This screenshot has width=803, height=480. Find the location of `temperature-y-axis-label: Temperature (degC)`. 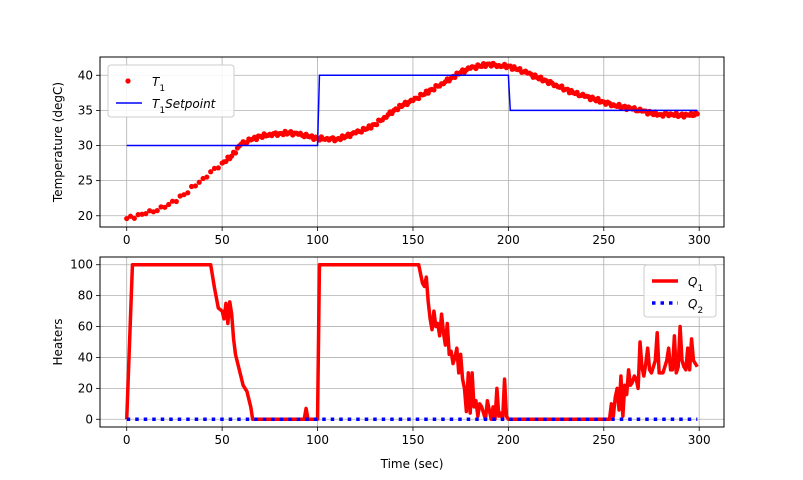

temperature-y-axis-label: Temperature (degC) is located at coordinates (58, 142).